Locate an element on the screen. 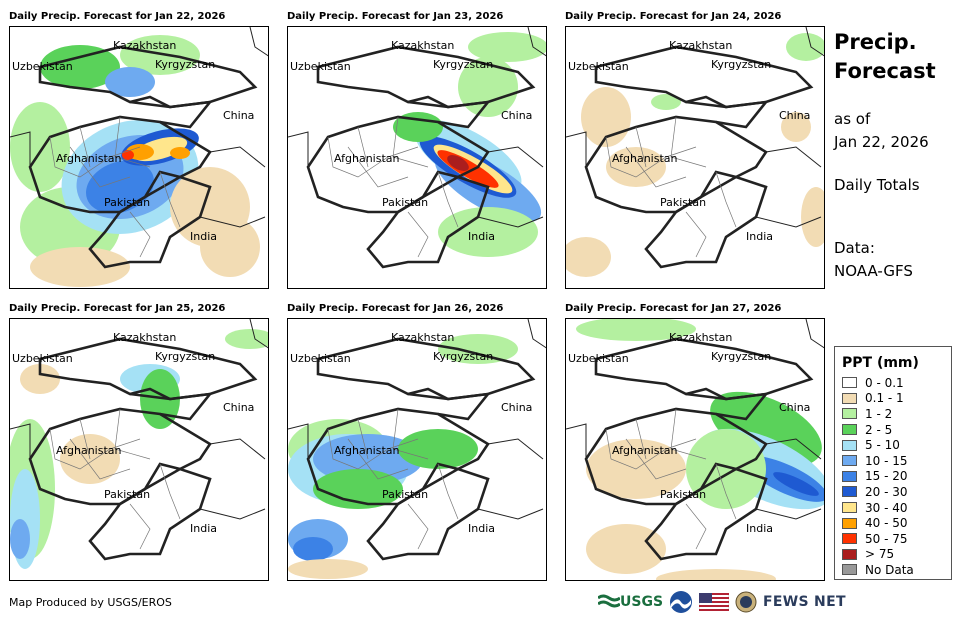  legend-item: > 75 is located at coordinates (896, 555).